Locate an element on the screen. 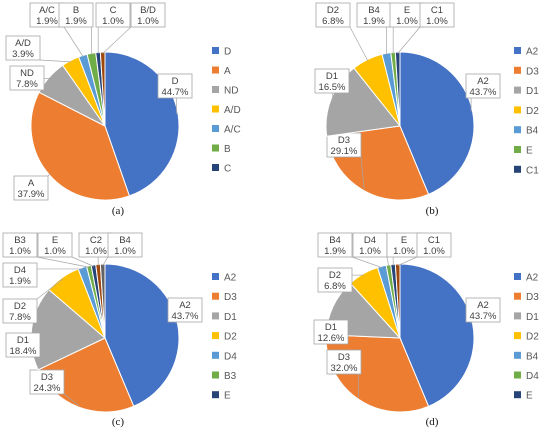 The height and width of the screenshot is (447, 550). data-label-category: B3 is located at coordinates (20, 240).